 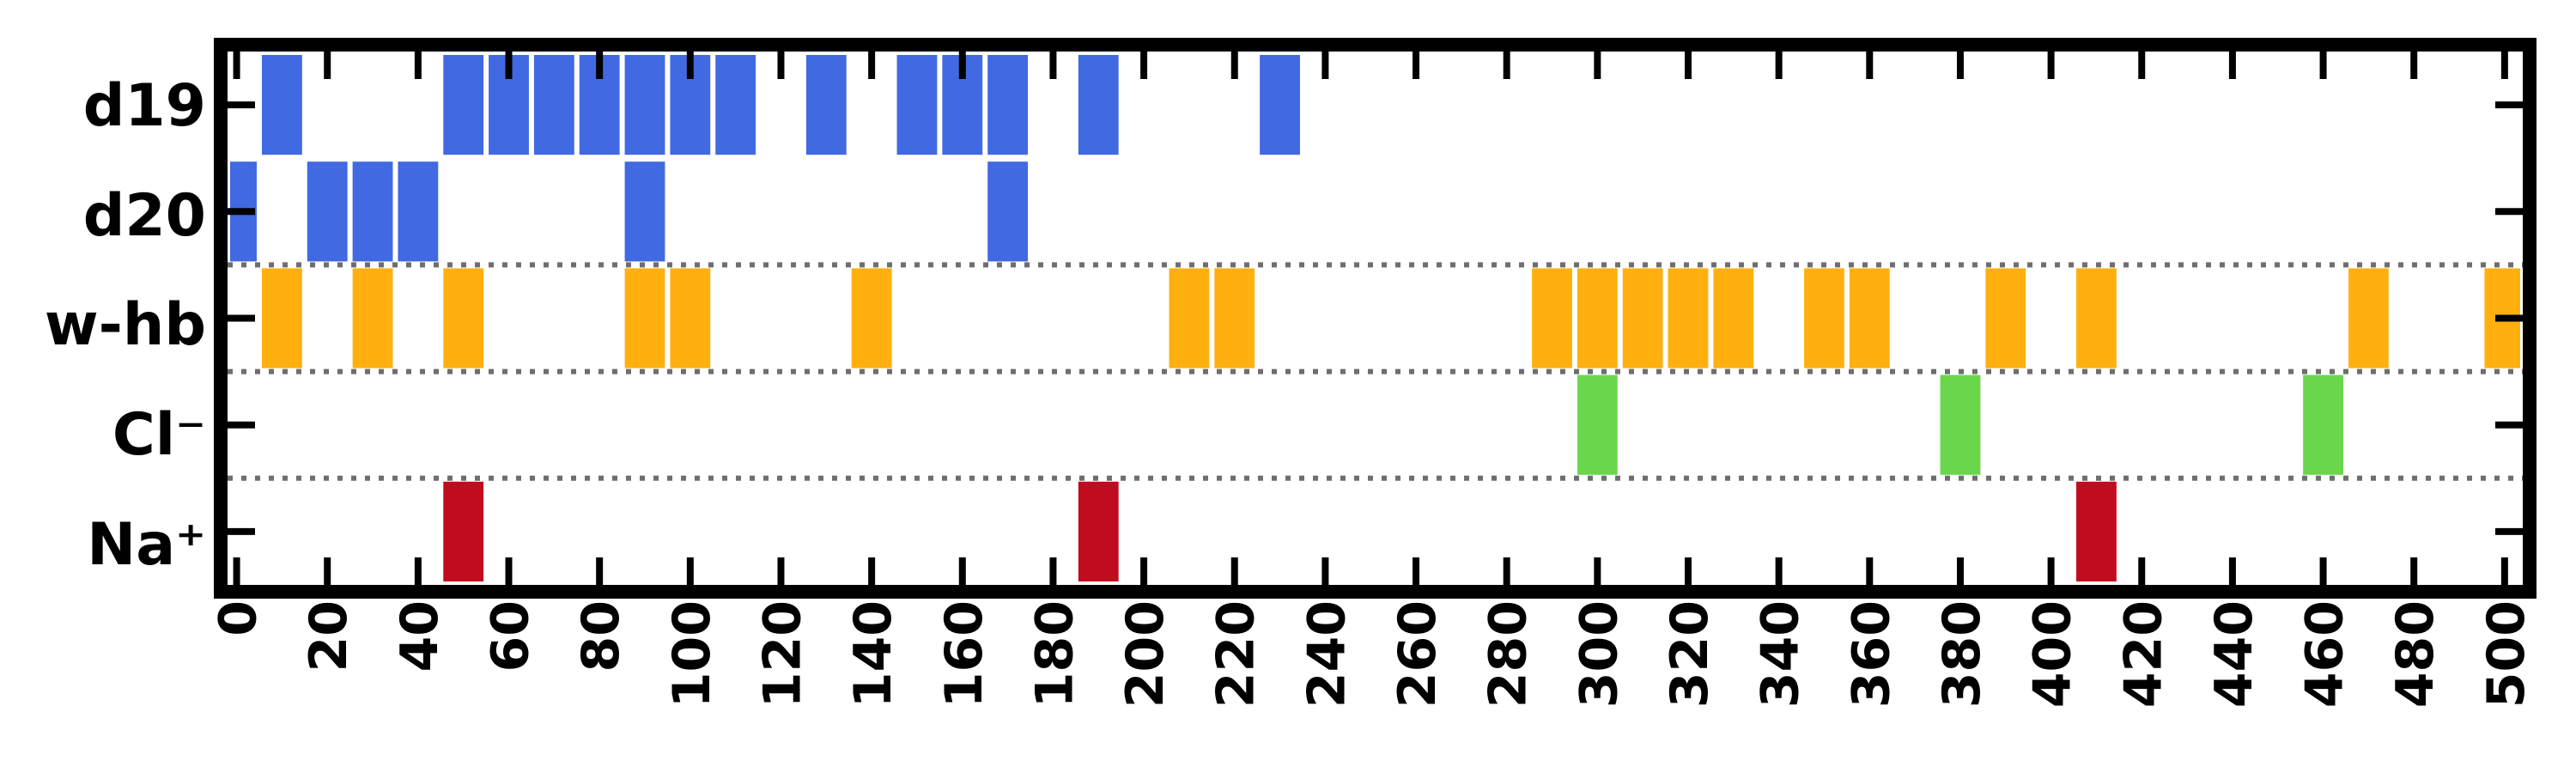 I want to click on x-tick-label-3: 60, so click(x=511, y=636).